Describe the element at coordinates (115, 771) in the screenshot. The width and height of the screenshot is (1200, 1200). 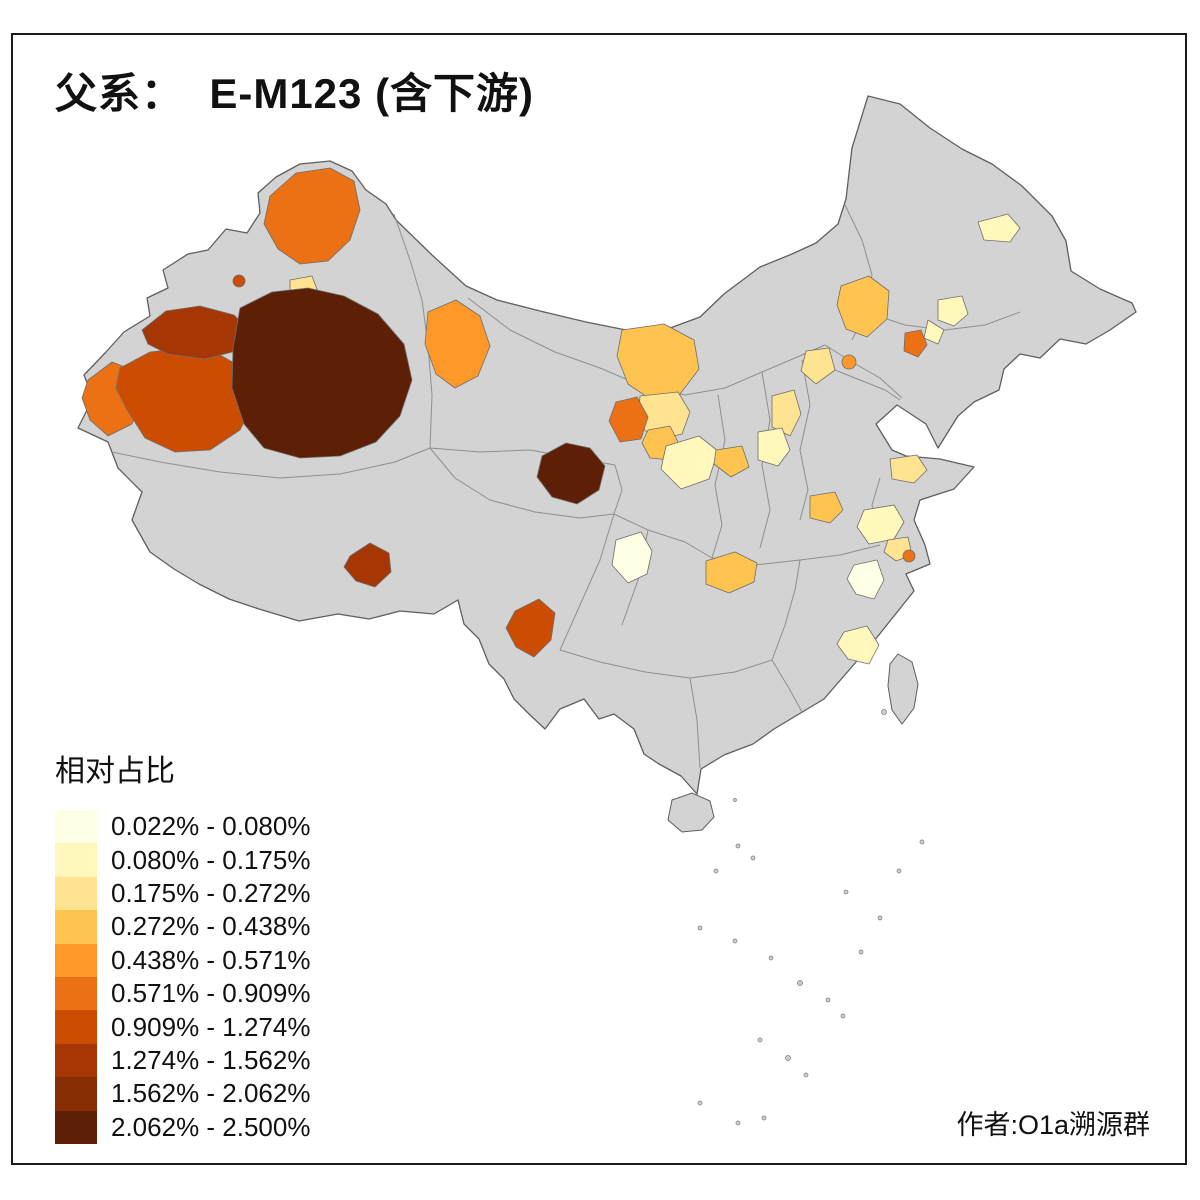
I see `legend-title: 相对占比` at that location.